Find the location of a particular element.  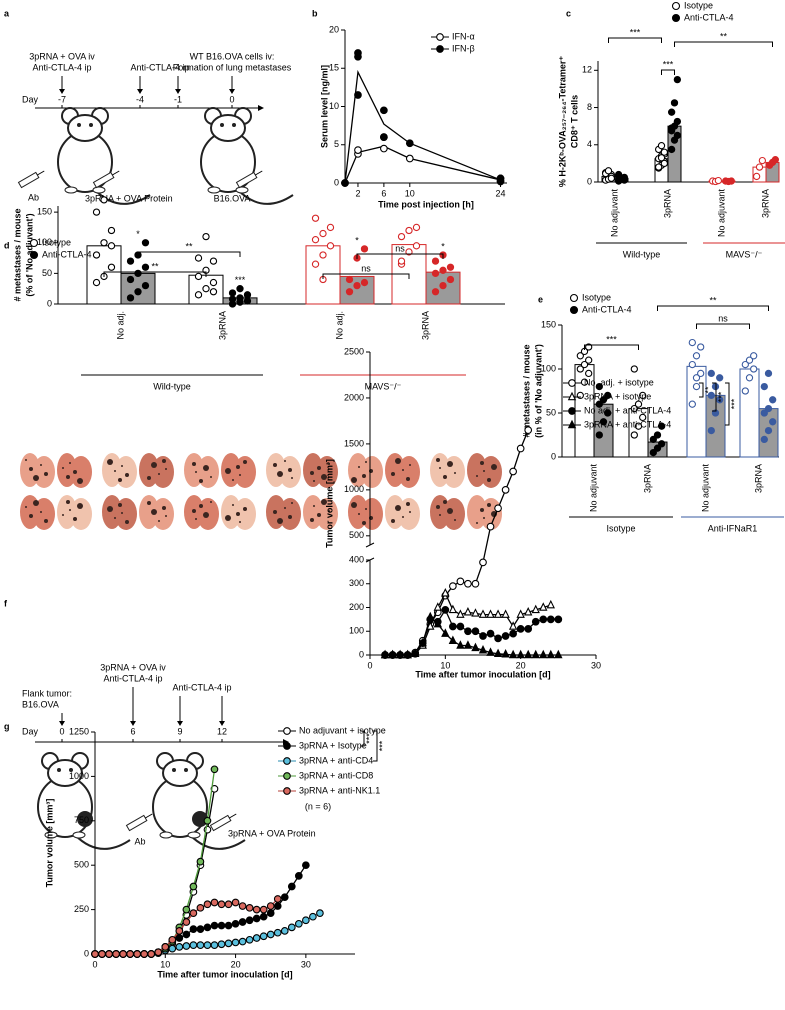

y-axis-label: # metastases / mouse is located at coordinates (526, 390).